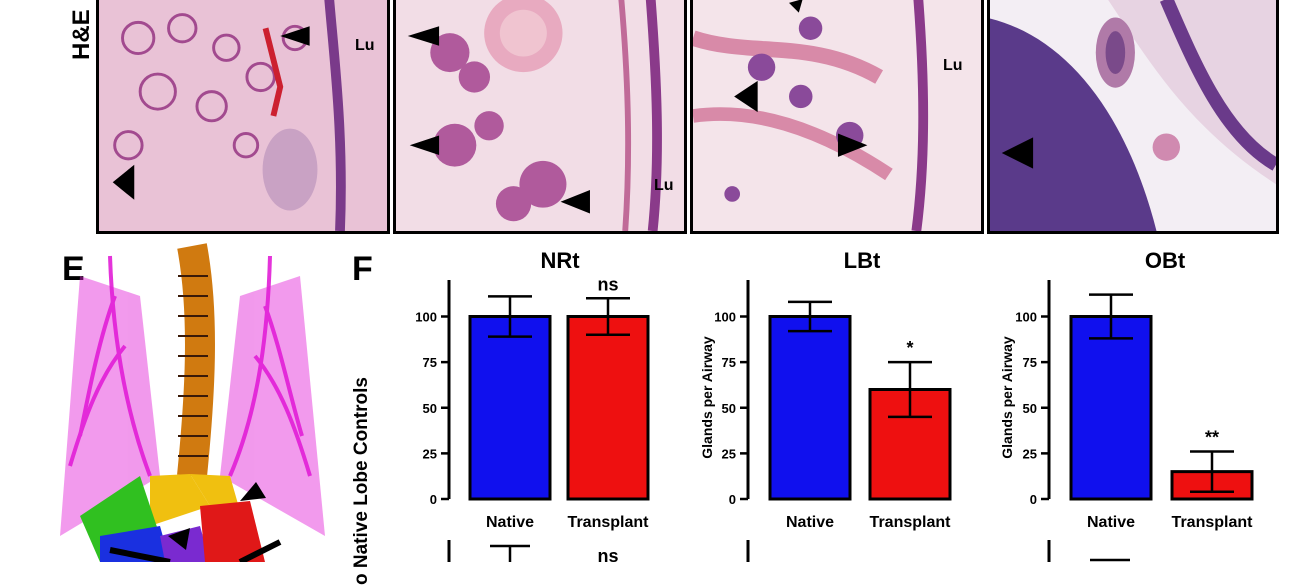 This screenshot has height=585, width=1312. What do you see at coordinates (560, 260) in the screenshot?
I see `chart-title: NRt` at bounding box center [560, 260].